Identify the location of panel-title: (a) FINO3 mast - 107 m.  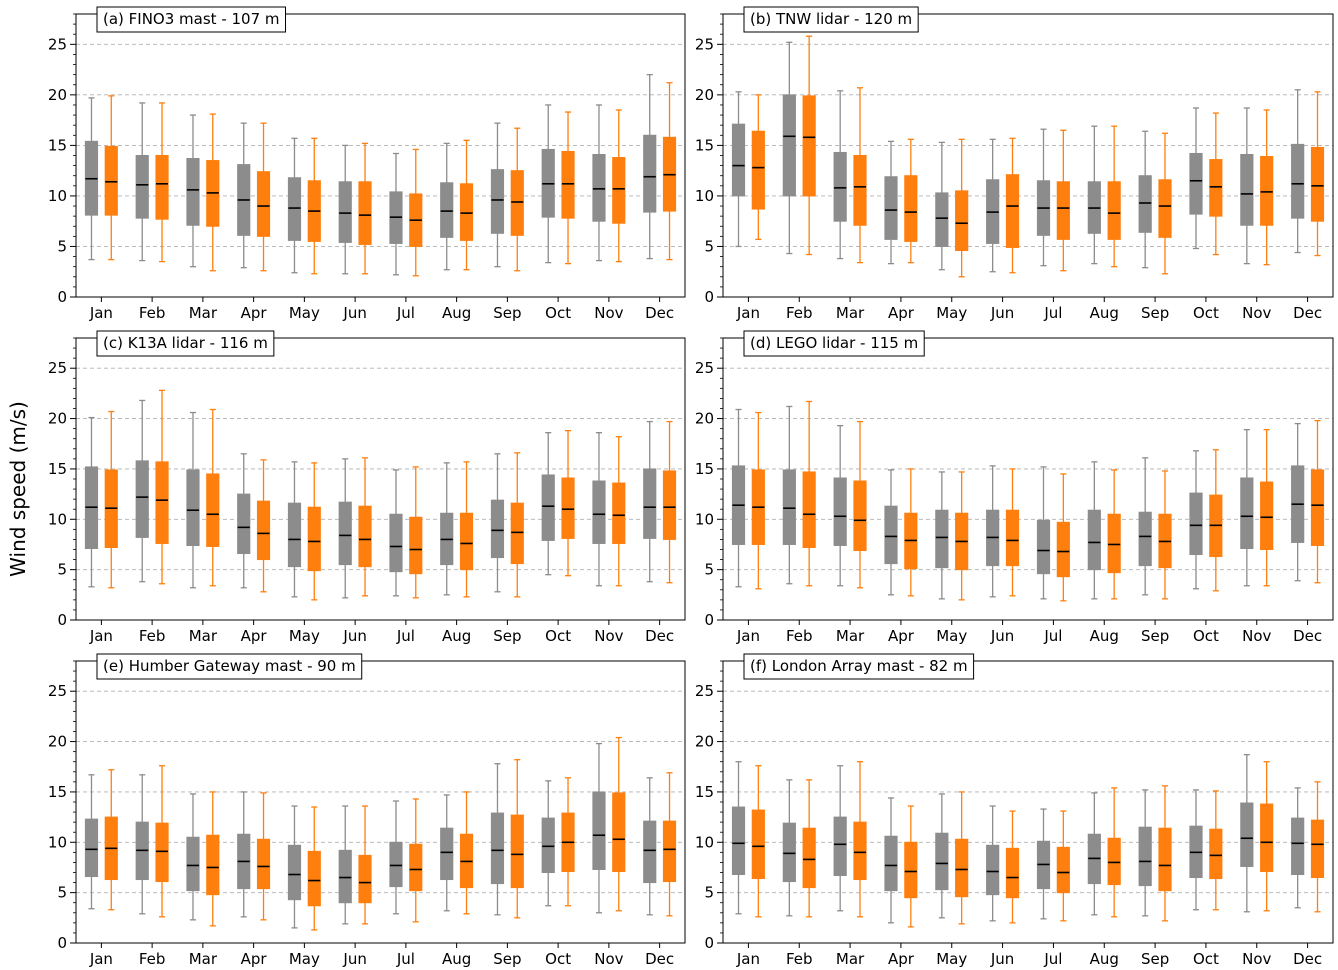
(191, 19).